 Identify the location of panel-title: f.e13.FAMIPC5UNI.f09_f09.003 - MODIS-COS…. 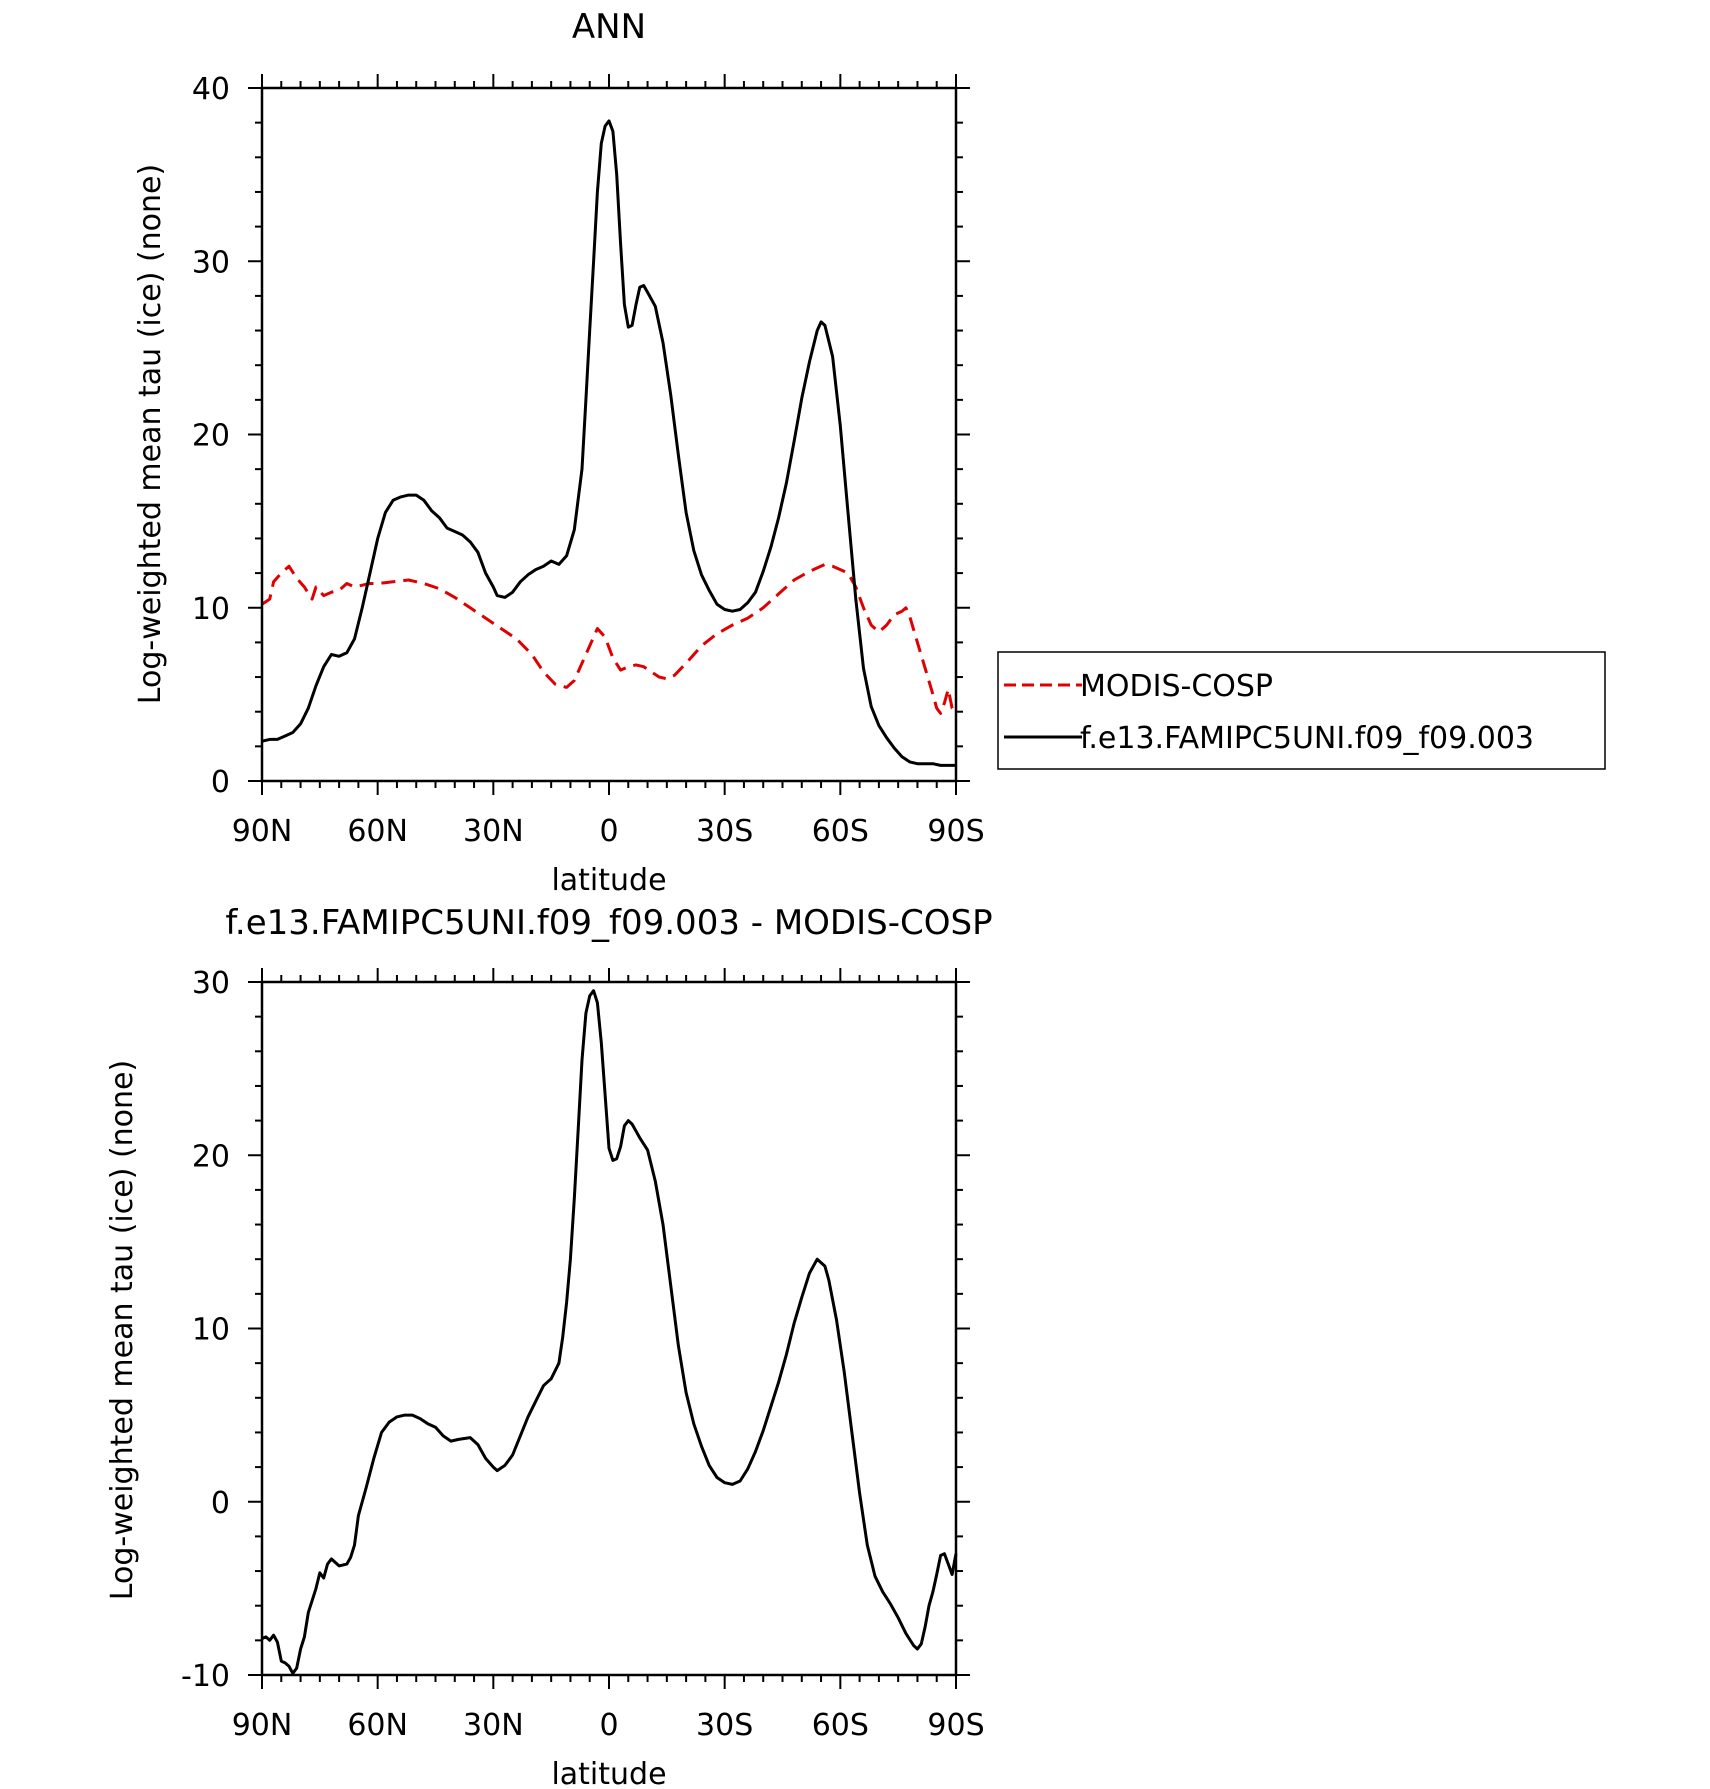
(608, 923).